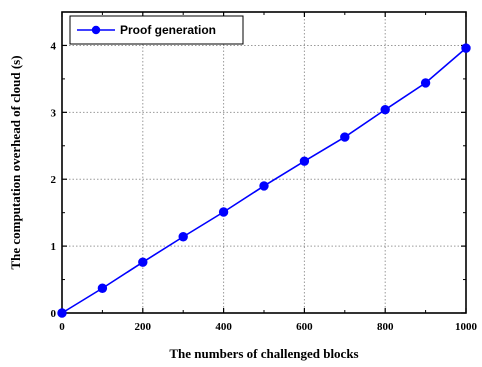 This screenshot has height=367, width=482. I want to click on x-tick-label: 1000, so click(466, 327).